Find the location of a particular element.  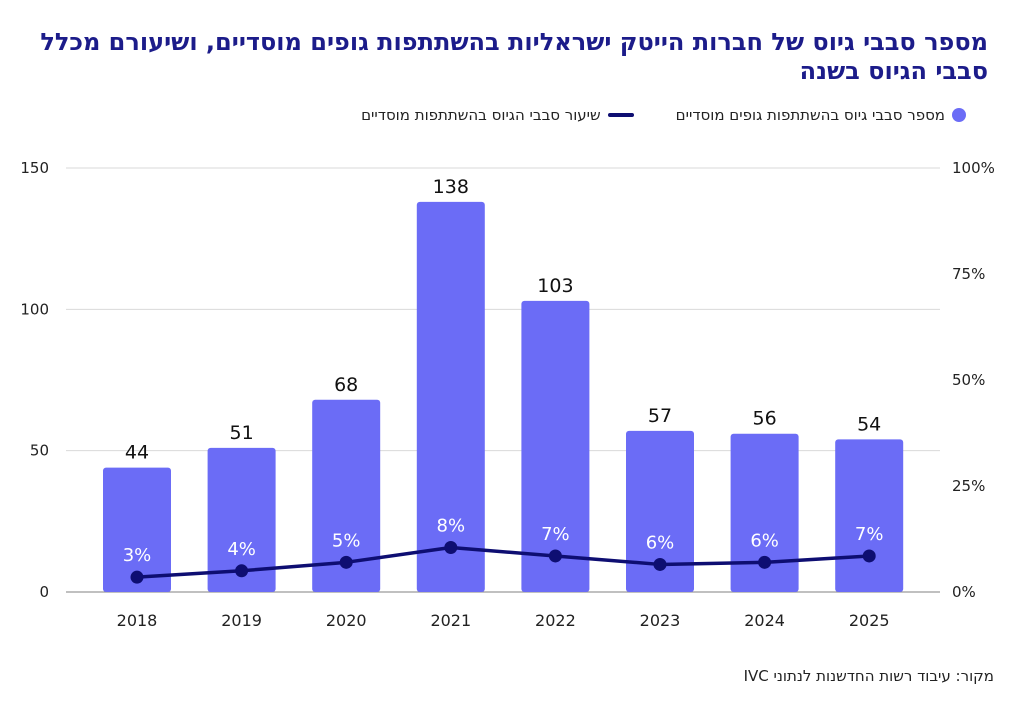

source-note: מקור: עיבוד רשות החדשנות לנתוני IVC is located at coordinates (868, 676).